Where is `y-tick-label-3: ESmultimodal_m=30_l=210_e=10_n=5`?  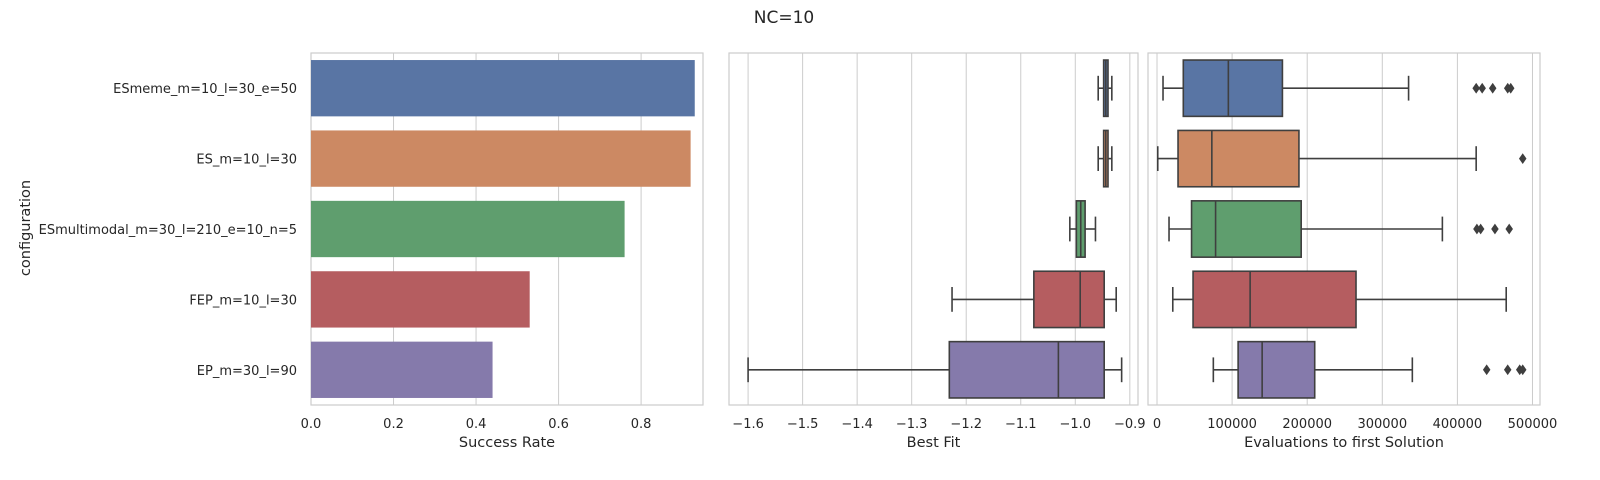
y-tick-label-3: ESmultimodal_m=30_l=210_e=10_n=5 is located at coordinates (168, 230).